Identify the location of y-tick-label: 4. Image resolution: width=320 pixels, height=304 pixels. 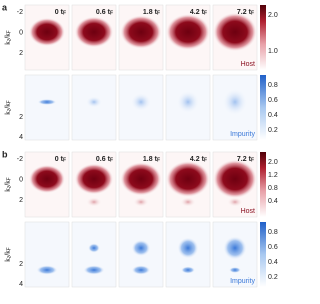
(21, 137).